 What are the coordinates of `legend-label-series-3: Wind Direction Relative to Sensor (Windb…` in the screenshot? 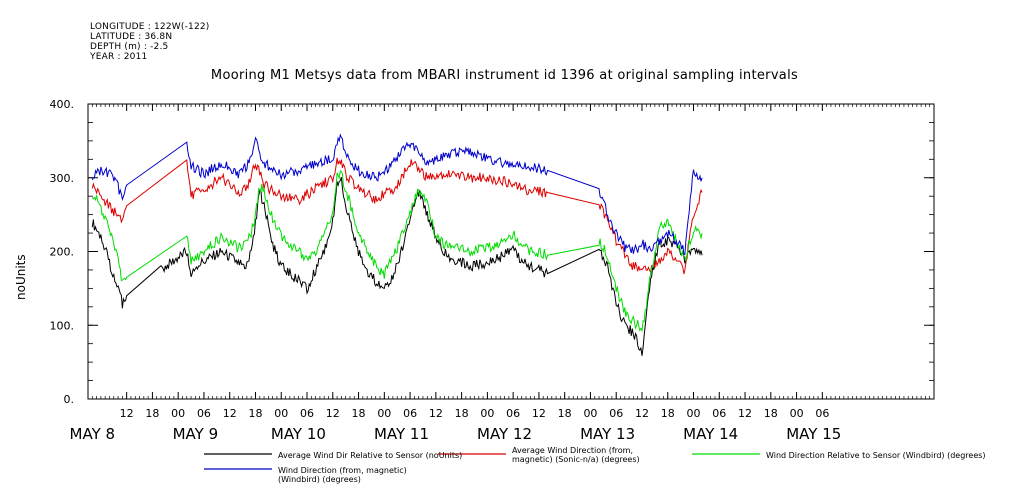 It's located at (876, 455).